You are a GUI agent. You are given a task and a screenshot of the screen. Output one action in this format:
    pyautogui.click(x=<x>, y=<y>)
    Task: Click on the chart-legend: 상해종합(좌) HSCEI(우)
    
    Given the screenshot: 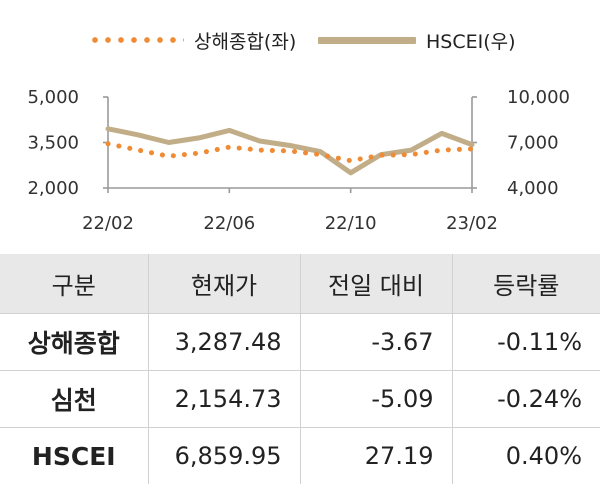 What is the action you would take?
    pyautogui.click(x=300, y=40)
    